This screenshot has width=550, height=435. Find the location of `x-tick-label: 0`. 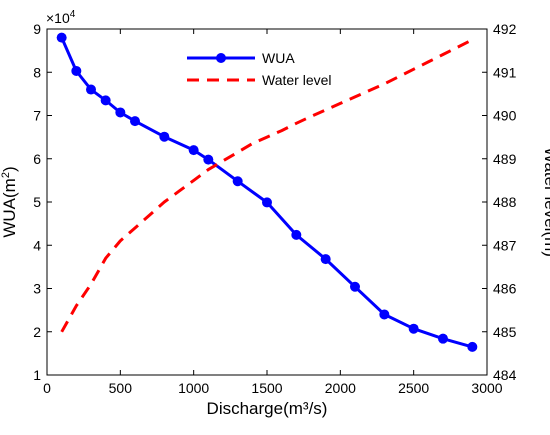

x-tick-label: 0 is located at coordinates (47, 388).